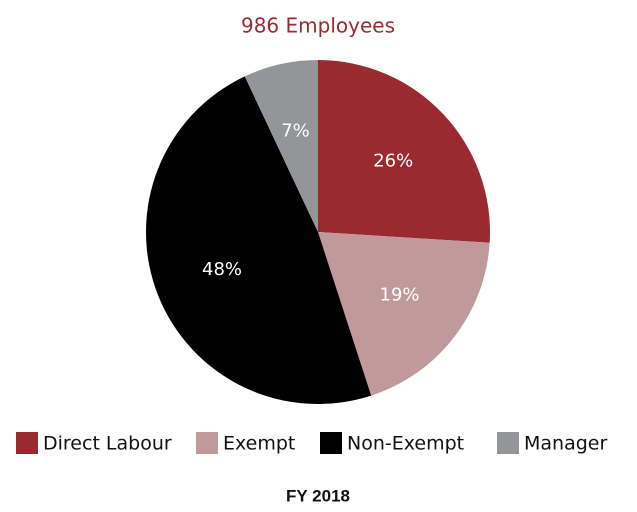 This screenshot has width=637, height=512. Describe the element at coordinates (400, 294) in the screenshot. I see `slice-label: 19%` at that location.